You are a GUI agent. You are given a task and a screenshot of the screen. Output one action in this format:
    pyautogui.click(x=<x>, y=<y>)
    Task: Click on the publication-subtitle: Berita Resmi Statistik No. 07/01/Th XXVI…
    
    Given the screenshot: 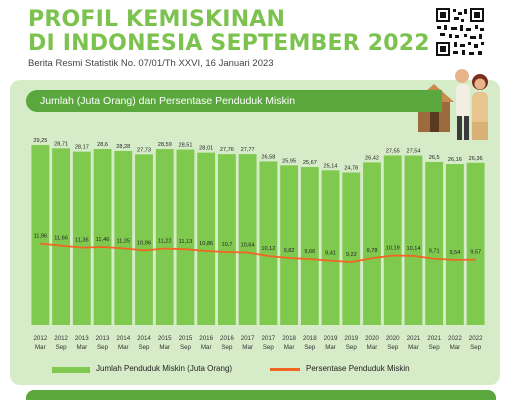 What is the action you would take?
    pyautogui.click(x=151, y=63)
    